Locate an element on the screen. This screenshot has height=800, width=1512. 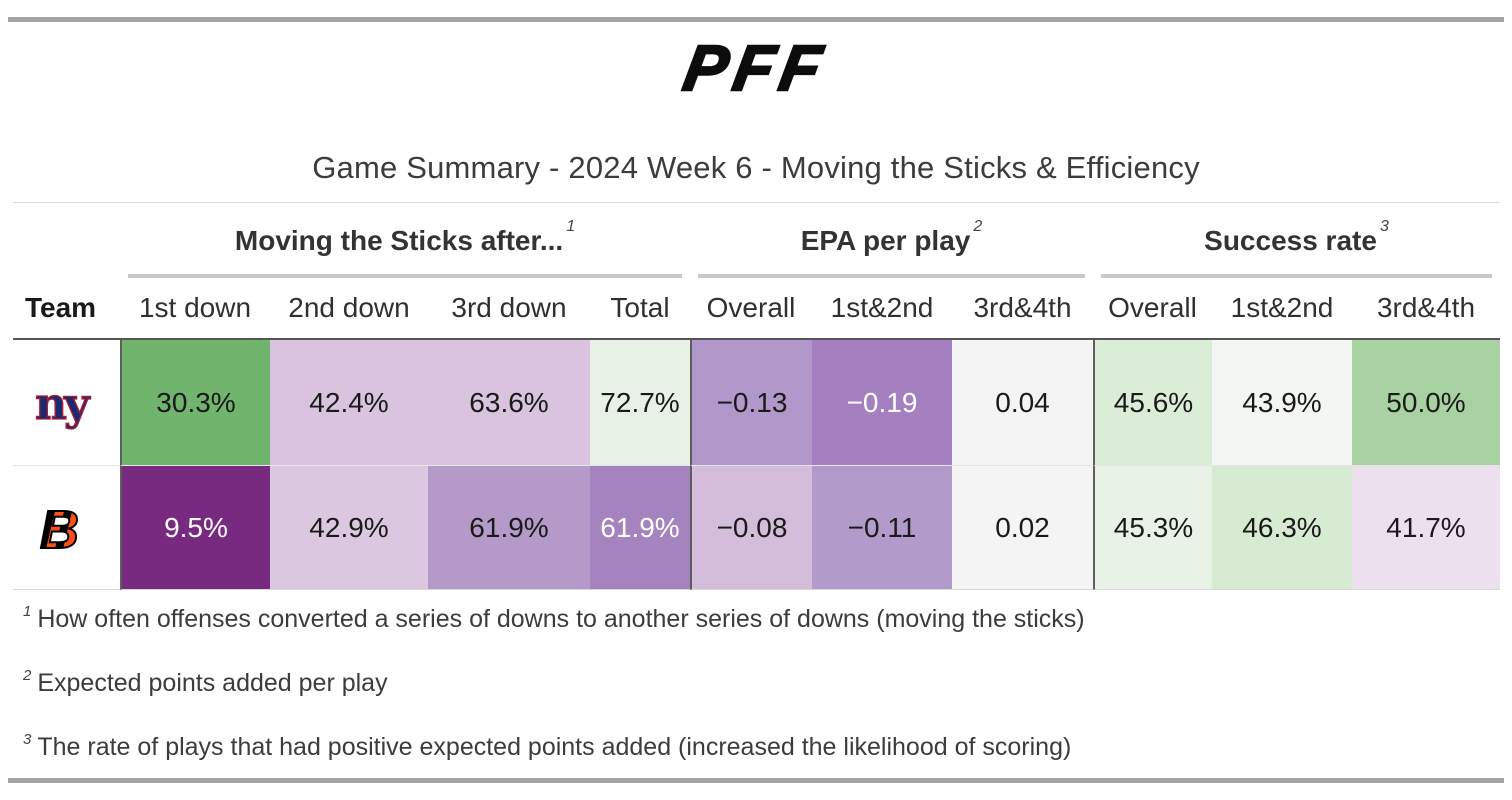
stat-cell: 9.5% is located at coordinates (195, 527).